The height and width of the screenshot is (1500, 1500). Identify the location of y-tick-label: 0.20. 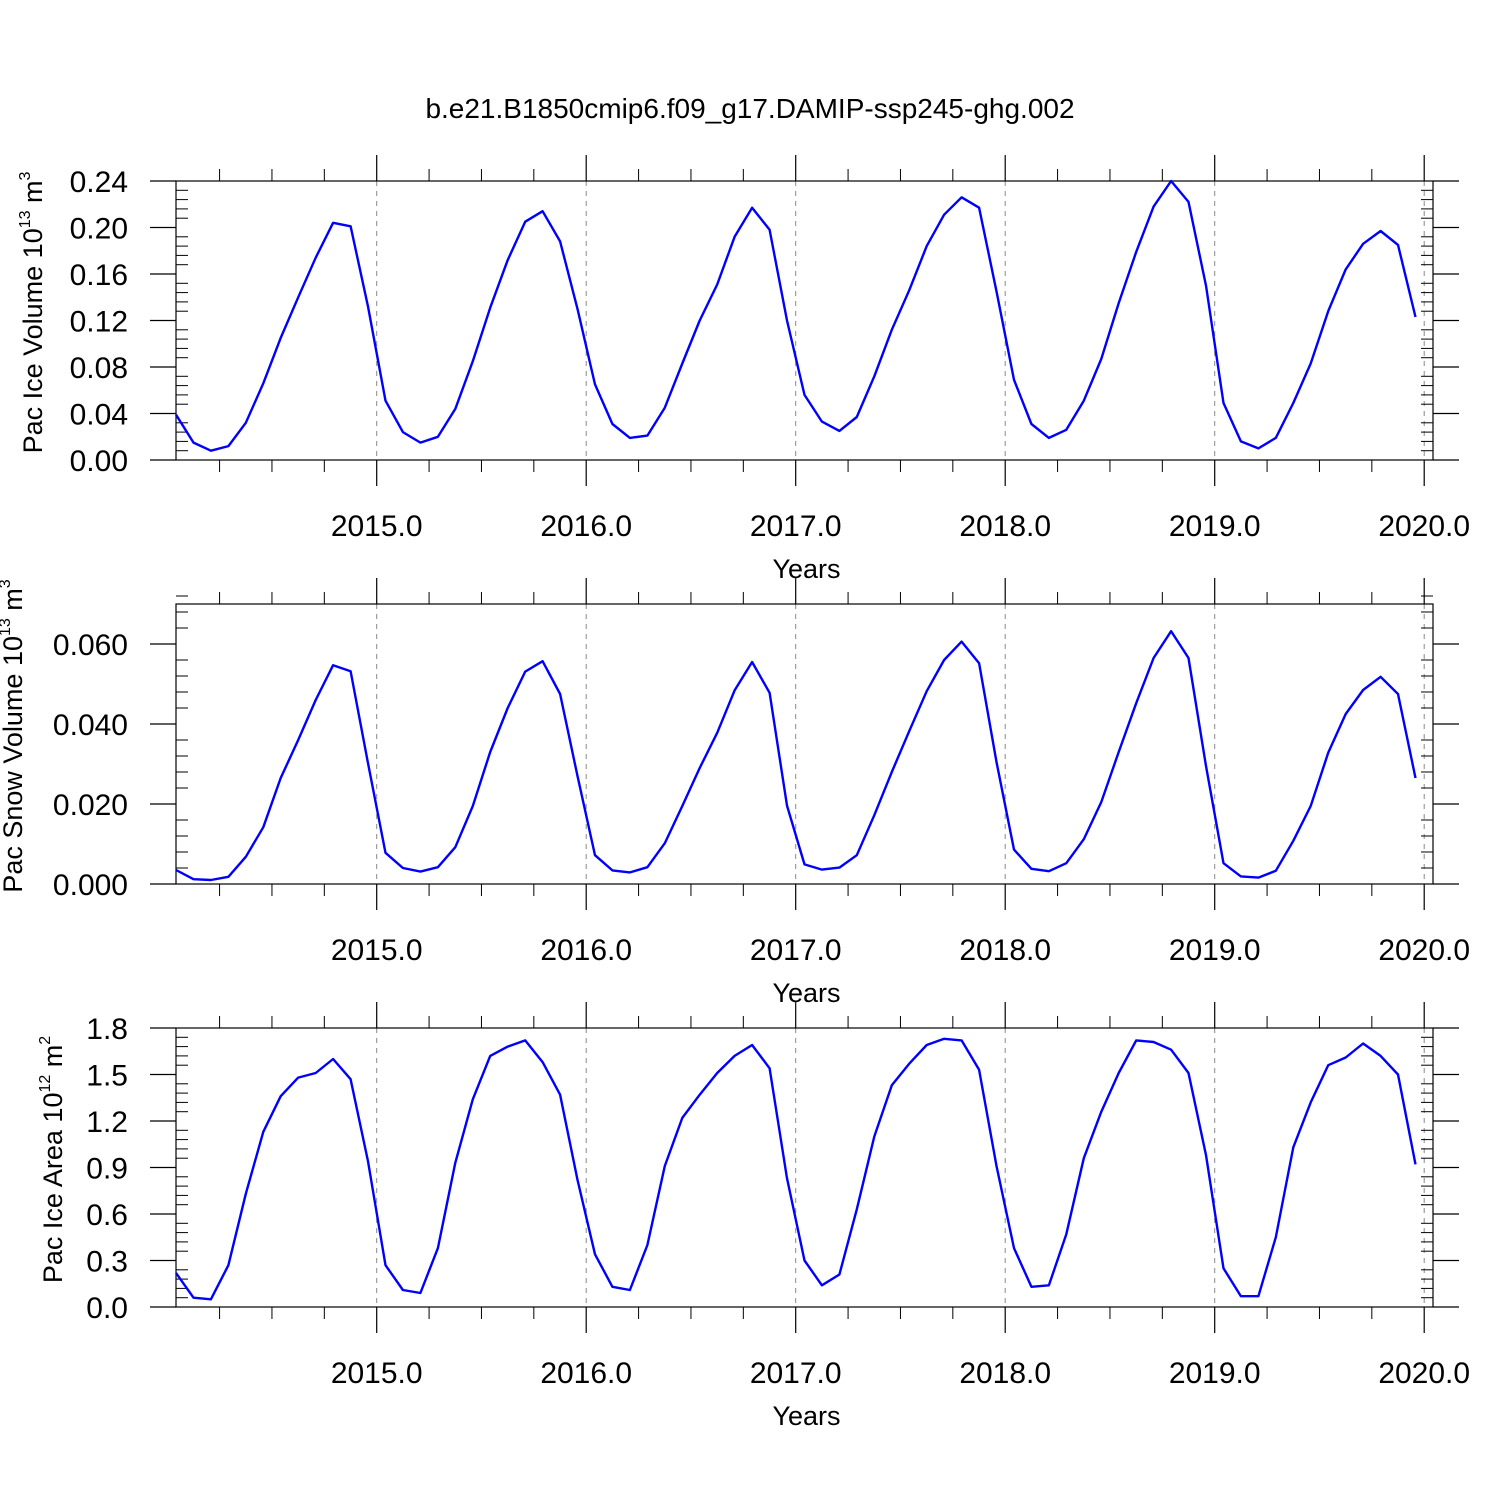
(99, 229).